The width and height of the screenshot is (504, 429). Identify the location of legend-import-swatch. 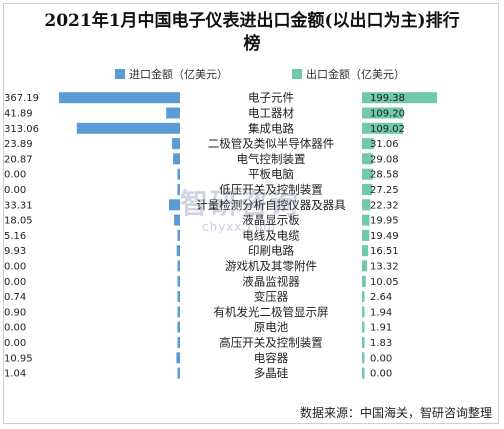
(120, 74).